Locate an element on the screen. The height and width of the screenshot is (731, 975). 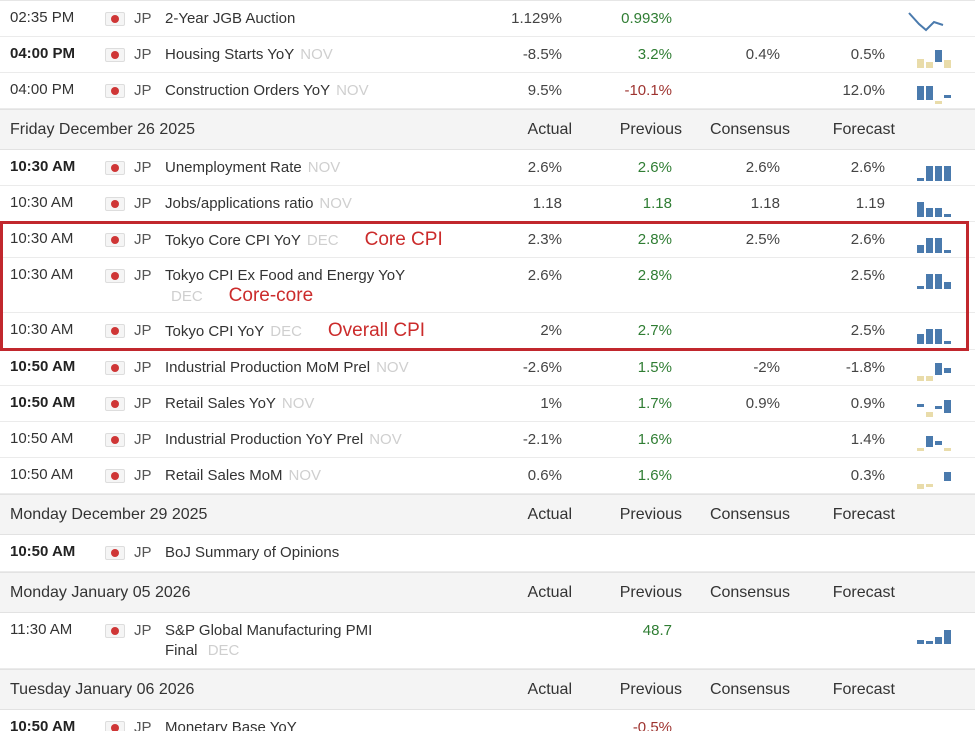
event-name: Construction Orders YoY is located at coordinates (248, 90).